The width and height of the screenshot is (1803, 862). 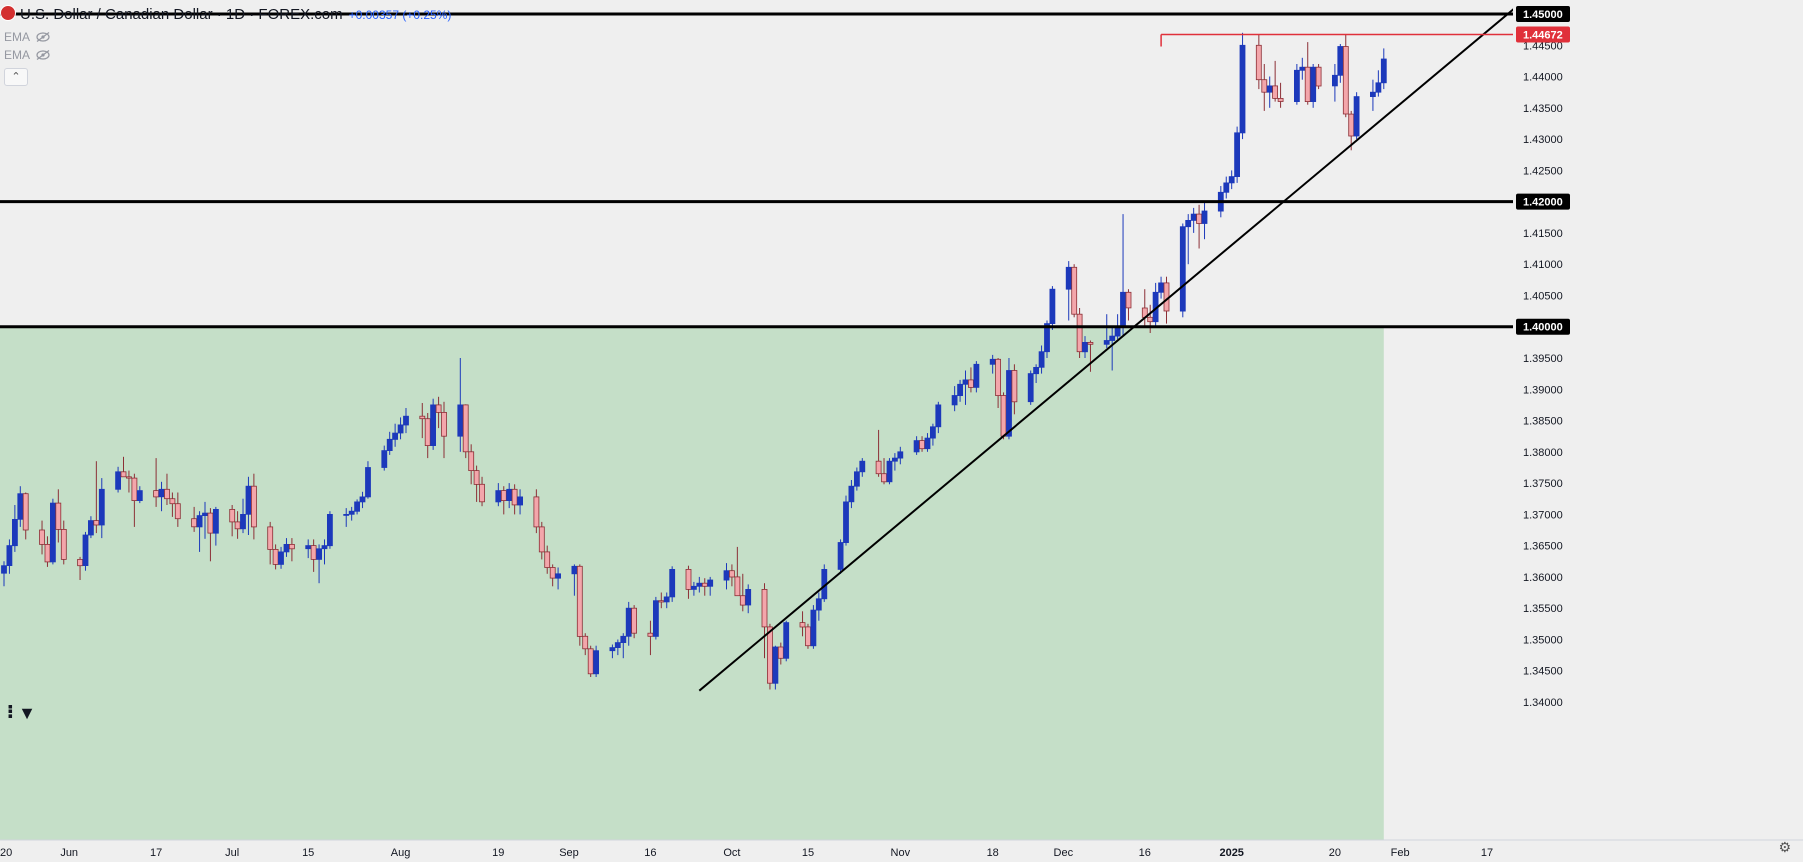 I want to click on indicator-row-2: EMA, so click(x=27, y=55).